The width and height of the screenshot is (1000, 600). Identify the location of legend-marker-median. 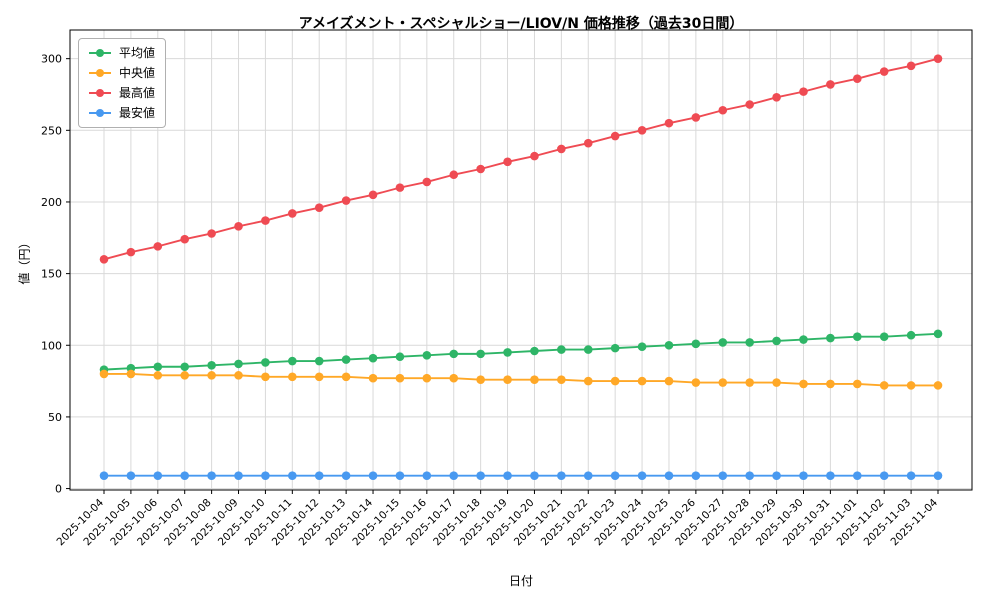
(100, 73).